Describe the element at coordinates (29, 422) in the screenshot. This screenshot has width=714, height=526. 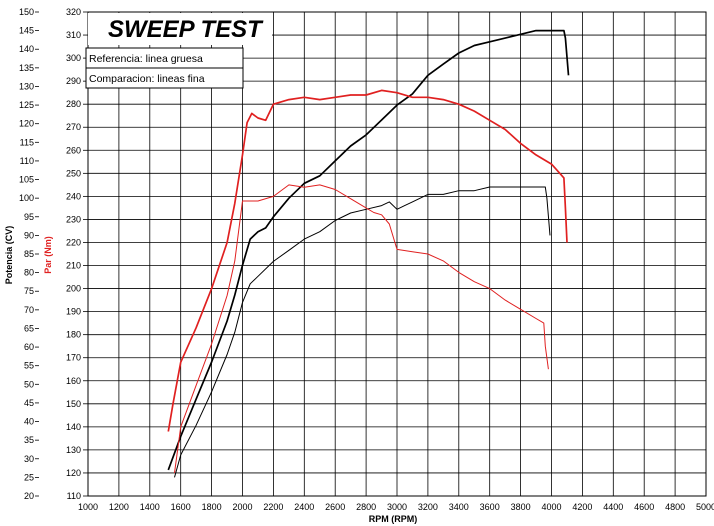
I see `power-tick-label: 40` at that location.